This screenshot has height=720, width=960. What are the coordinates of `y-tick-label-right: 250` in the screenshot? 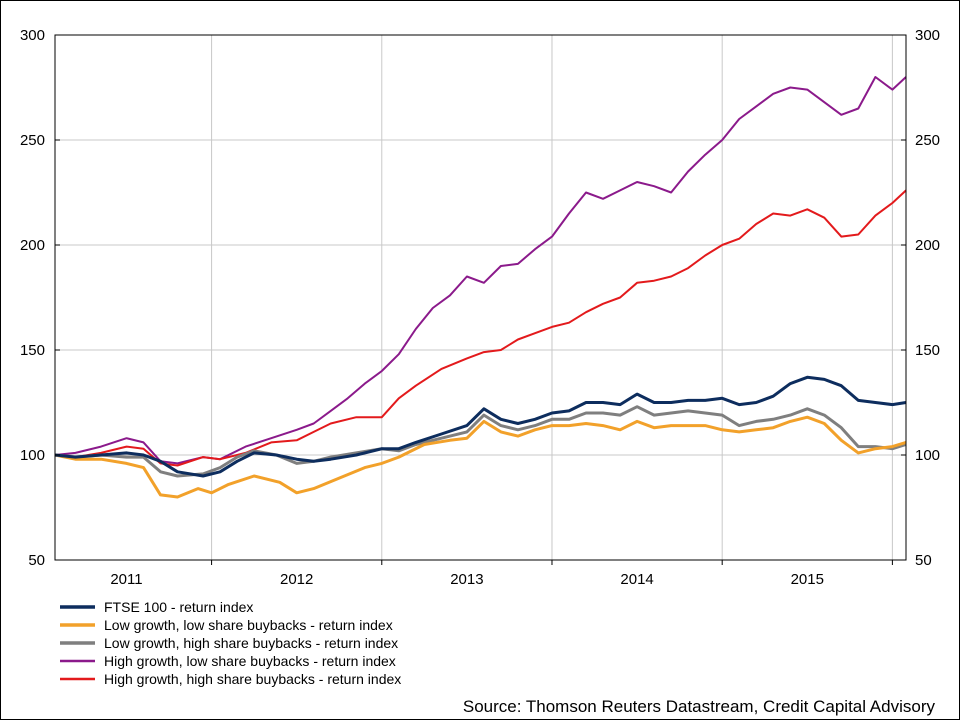 It's located at (927, 140).